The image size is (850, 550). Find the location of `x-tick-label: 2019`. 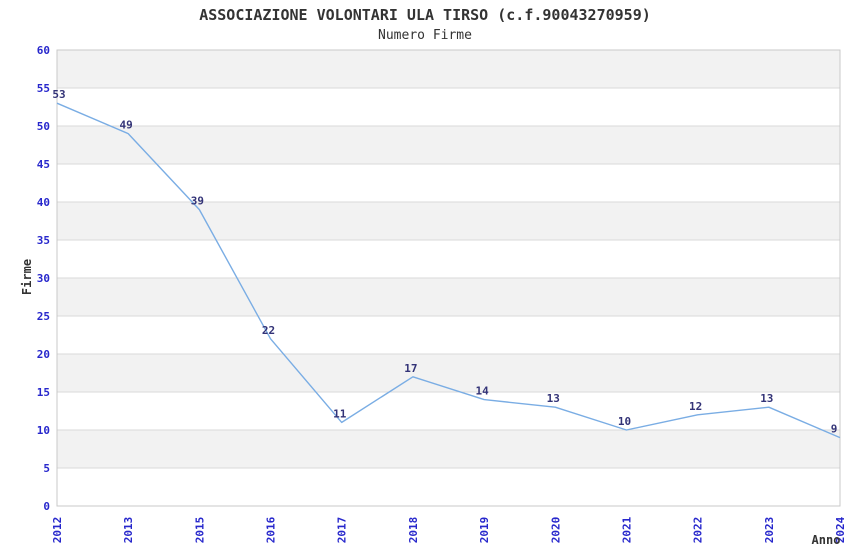

x-tick-label: 2019 is located at coordinates (484, 530).